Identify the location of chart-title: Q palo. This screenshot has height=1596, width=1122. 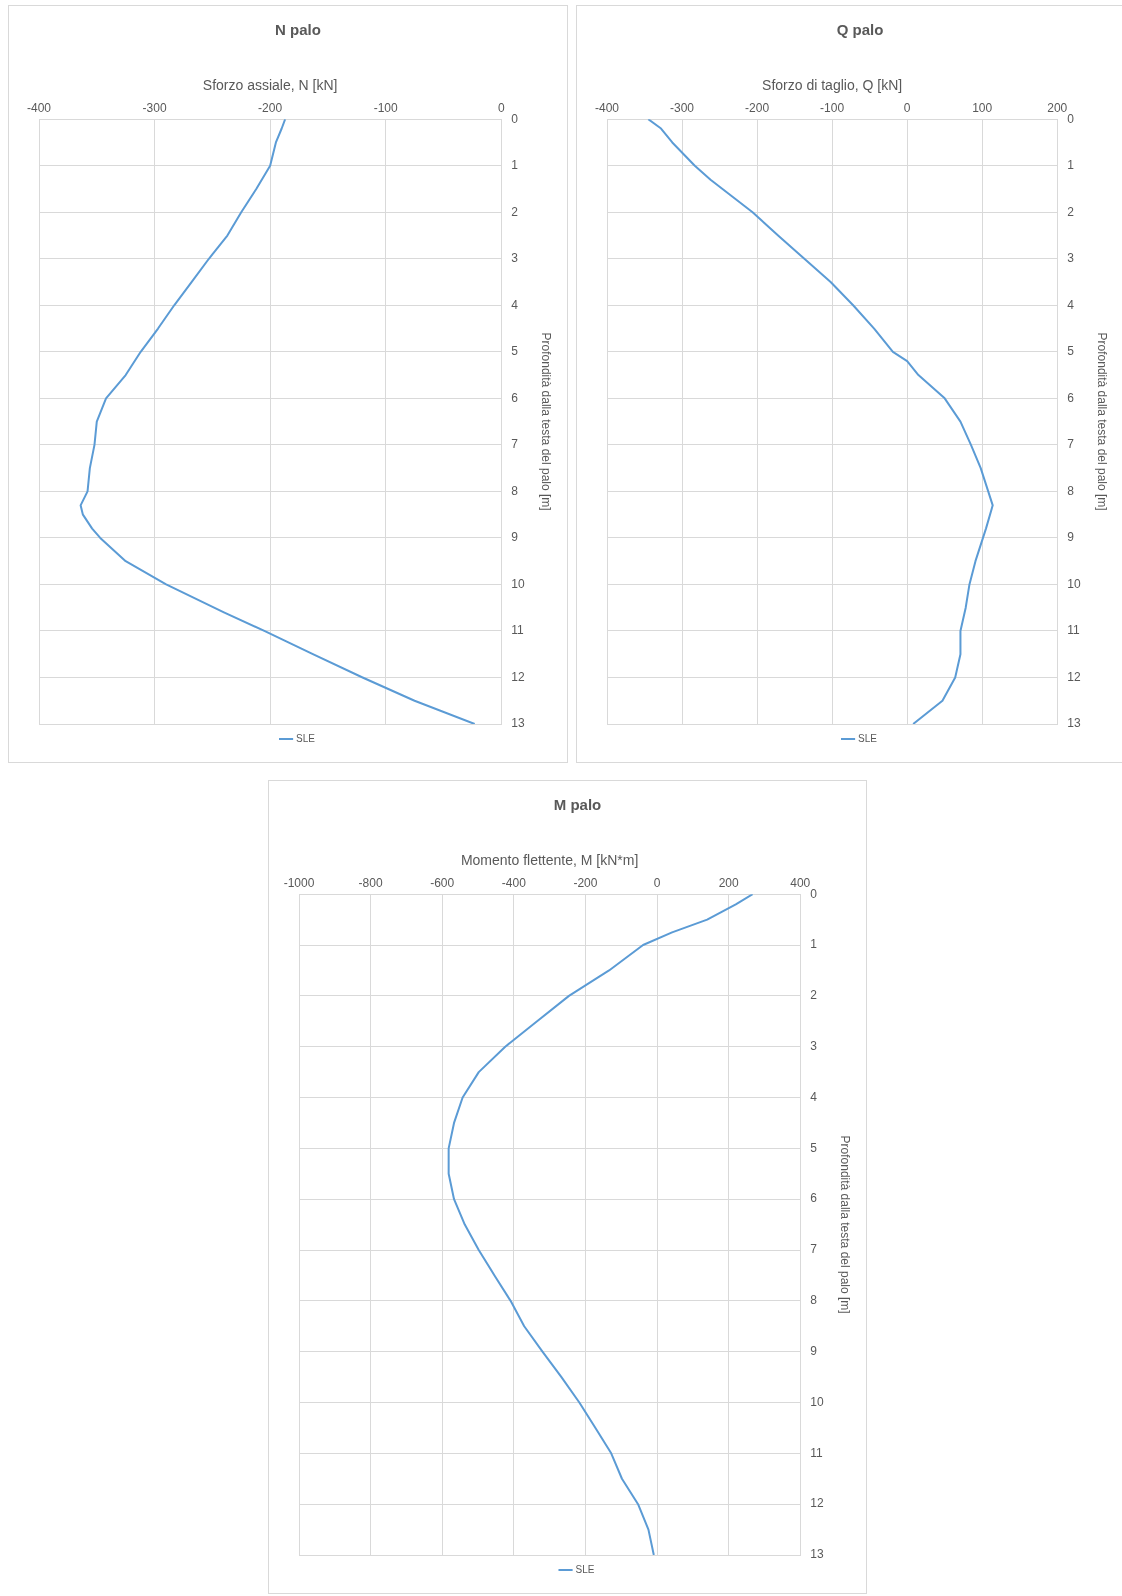
(860, 30).